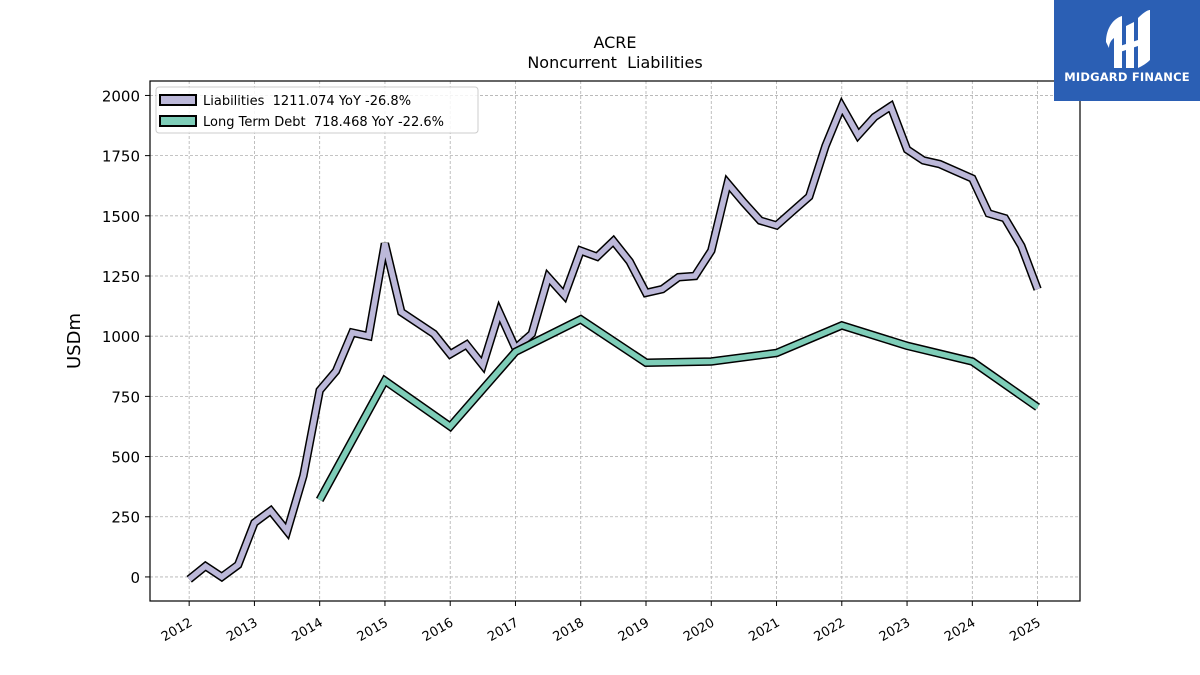  What do you see at coordinates (634, 630) in the screenshot?
I see `x-tick-label: 2019` at bounding box center [634, 630].